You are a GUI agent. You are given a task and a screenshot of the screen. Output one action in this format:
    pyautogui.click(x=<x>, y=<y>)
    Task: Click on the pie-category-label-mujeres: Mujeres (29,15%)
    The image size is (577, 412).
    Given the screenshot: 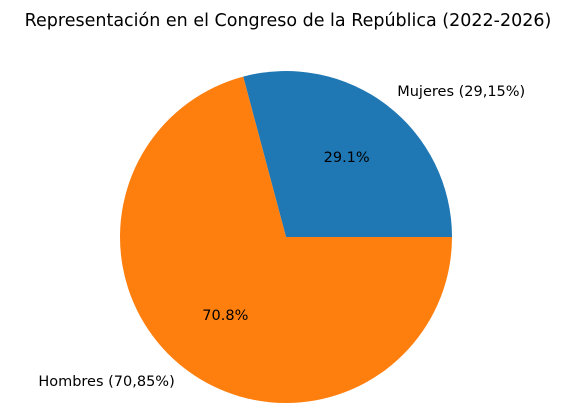 What is the action you would take?
    pyautogui.click(x=461, y=92)
    